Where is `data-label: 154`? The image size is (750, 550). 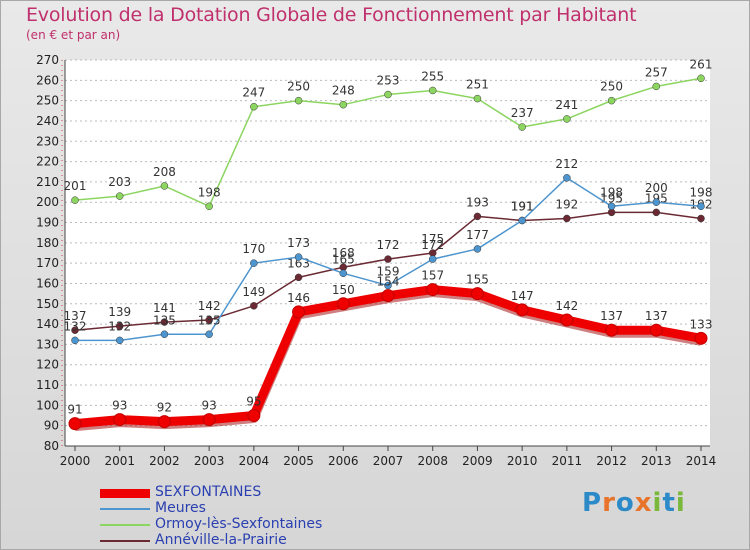
data-label: 154 is located at coordinates (388, 282).